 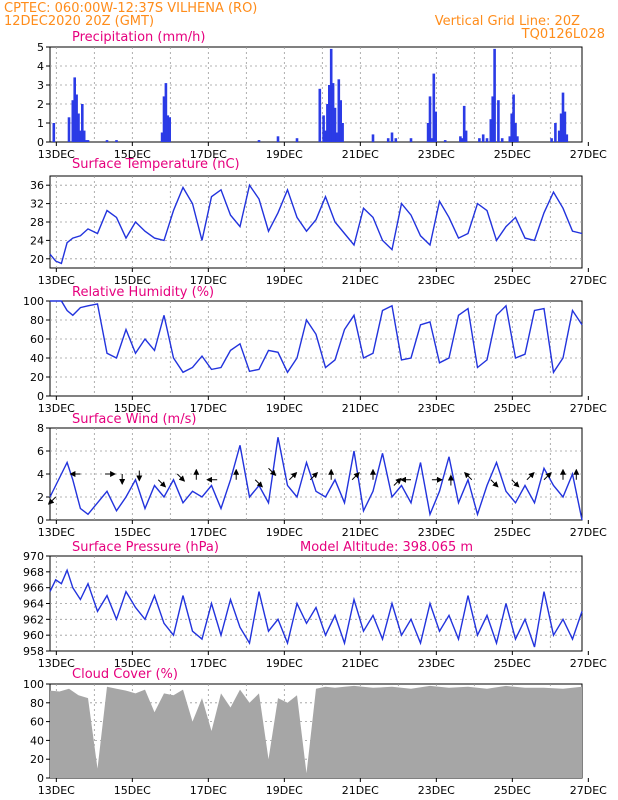 What do you see at coordinates (284, 532) in the screenshot?
I see `wind-xtick-label: 19DEC` at bounding box center [284, 532].